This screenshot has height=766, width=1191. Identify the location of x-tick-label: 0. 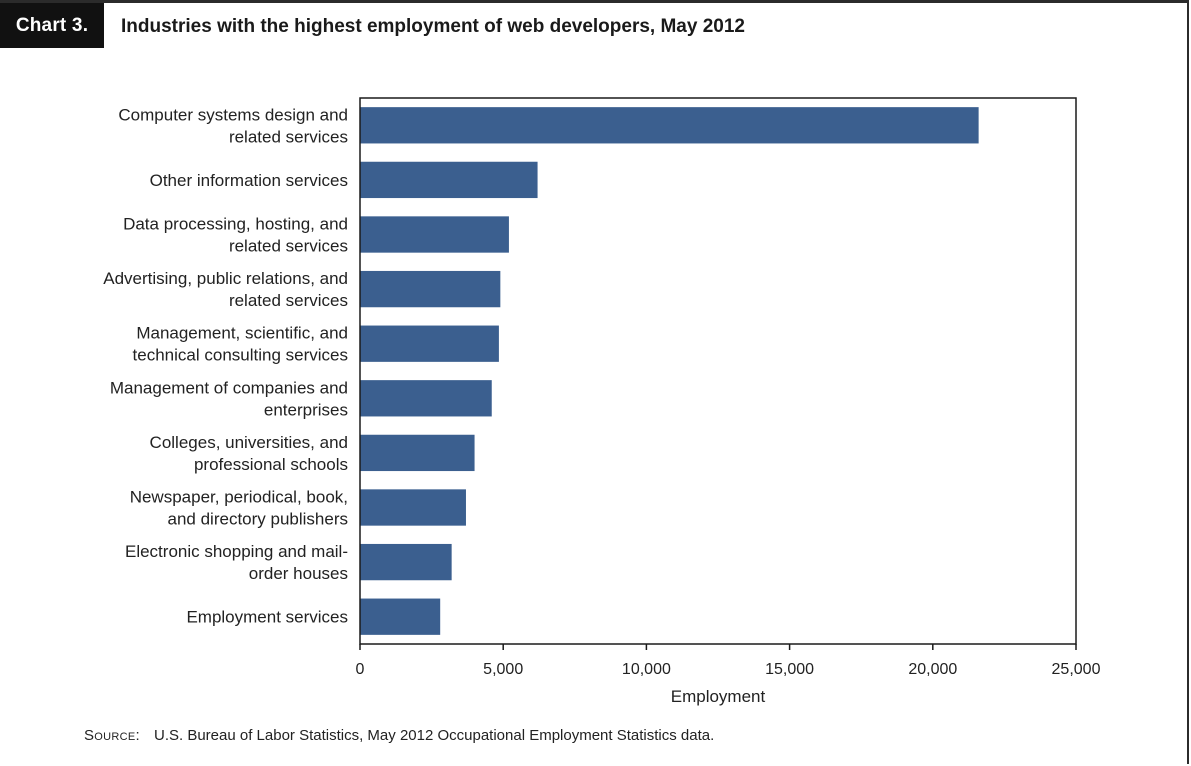
(360, 669).